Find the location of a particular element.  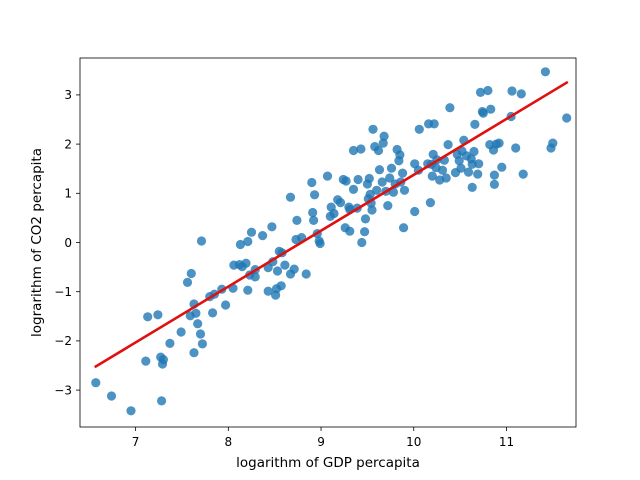

y-tick-label: 1 is located at coordinates (68, 194).